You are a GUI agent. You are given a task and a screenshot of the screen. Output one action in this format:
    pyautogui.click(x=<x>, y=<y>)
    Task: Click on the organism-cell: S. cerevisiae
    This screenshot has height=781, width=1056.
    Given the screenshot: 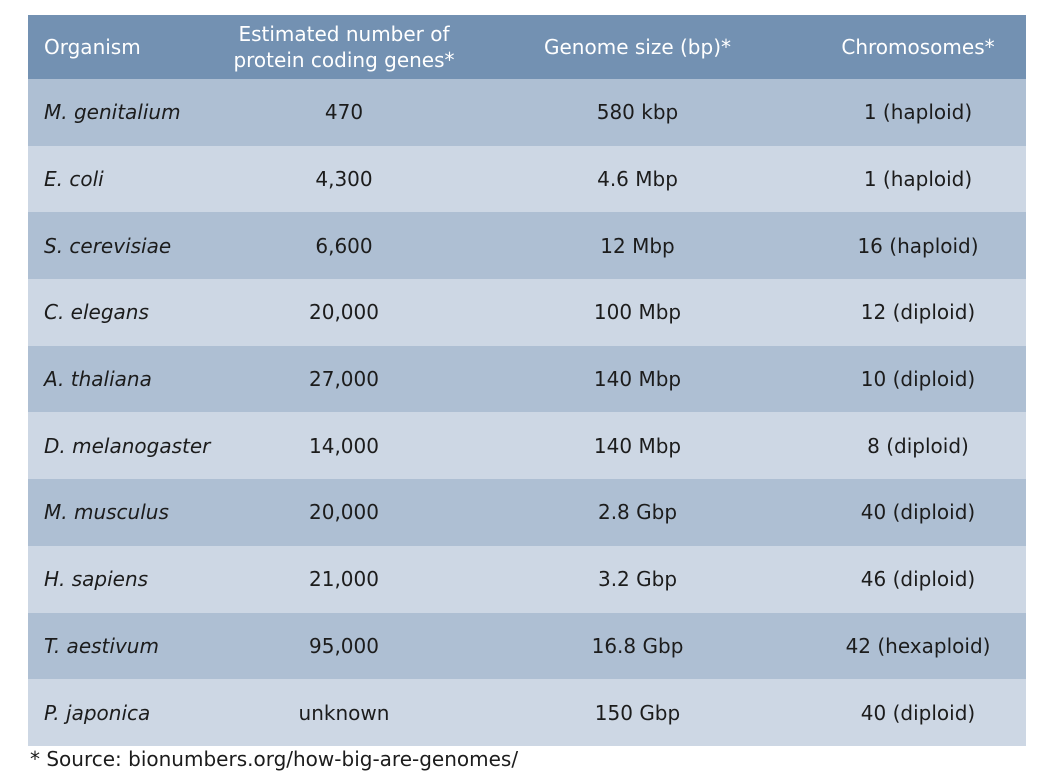 What is the action you would take?
    pyautogui.click(x=108, y=245)
    